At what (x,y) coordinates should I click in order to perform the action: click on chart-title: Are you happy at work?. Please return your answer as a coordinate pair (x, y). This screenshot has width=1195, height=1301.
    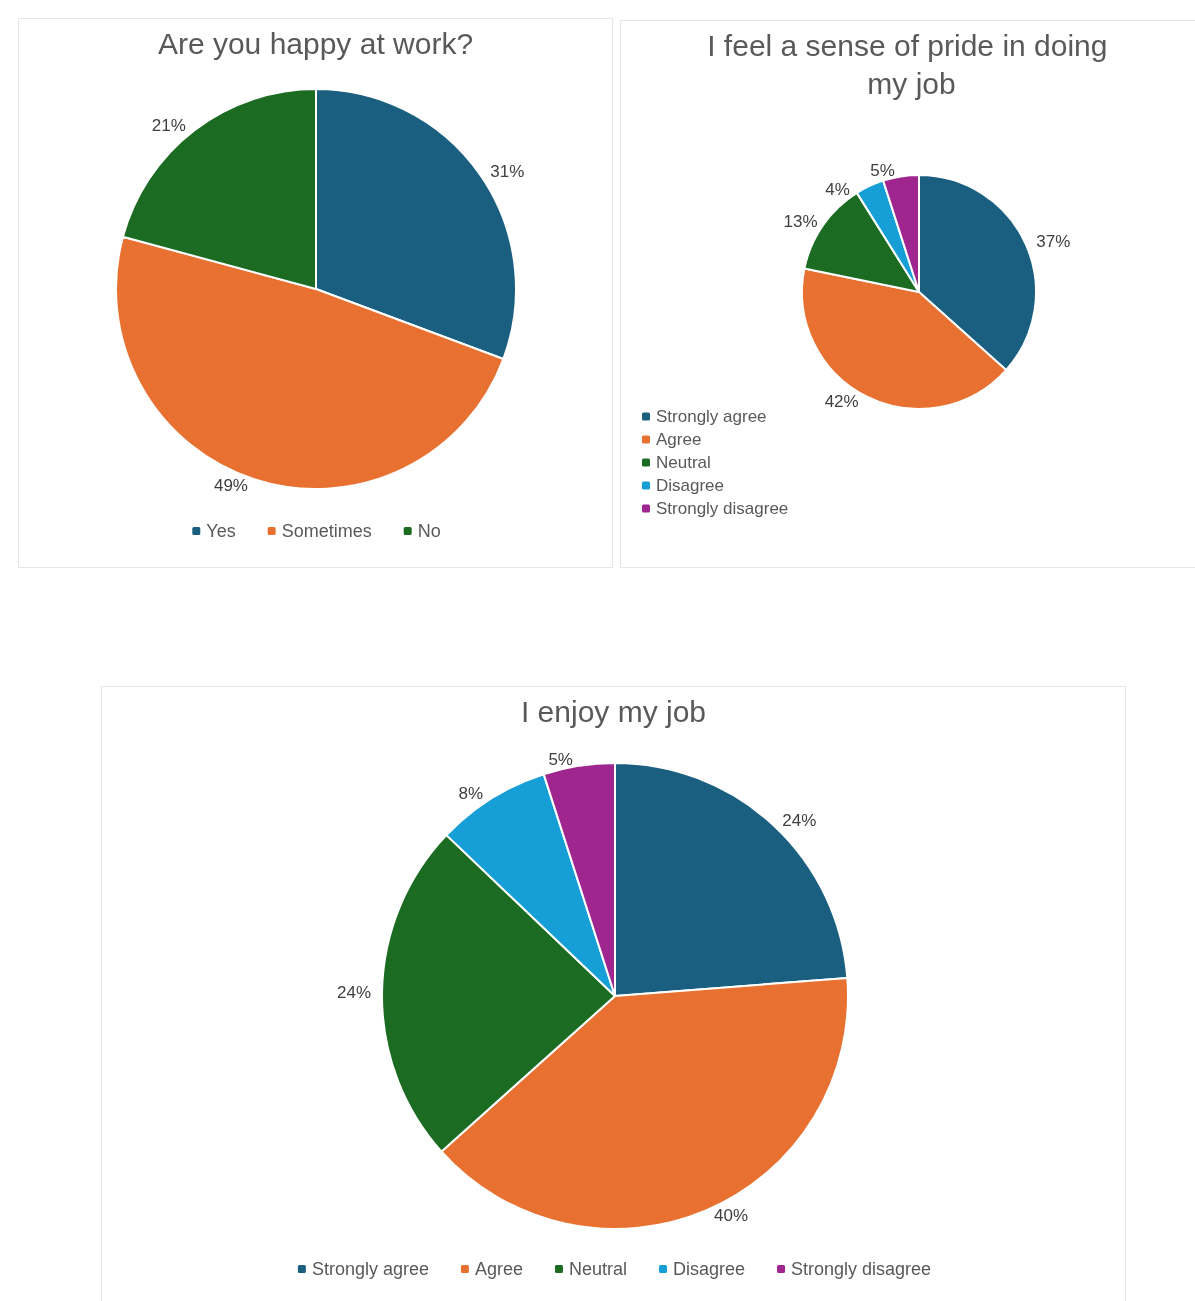
    Looking at the image, I should click on (315, 43).